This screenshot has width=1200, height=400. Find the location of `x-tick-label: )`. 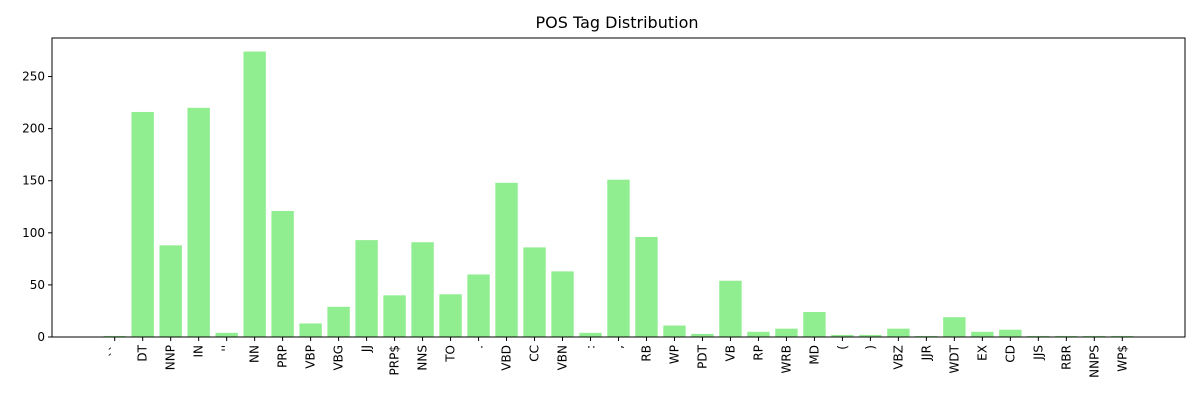

x-tick-label: ) is located at coordinates (870, 347).